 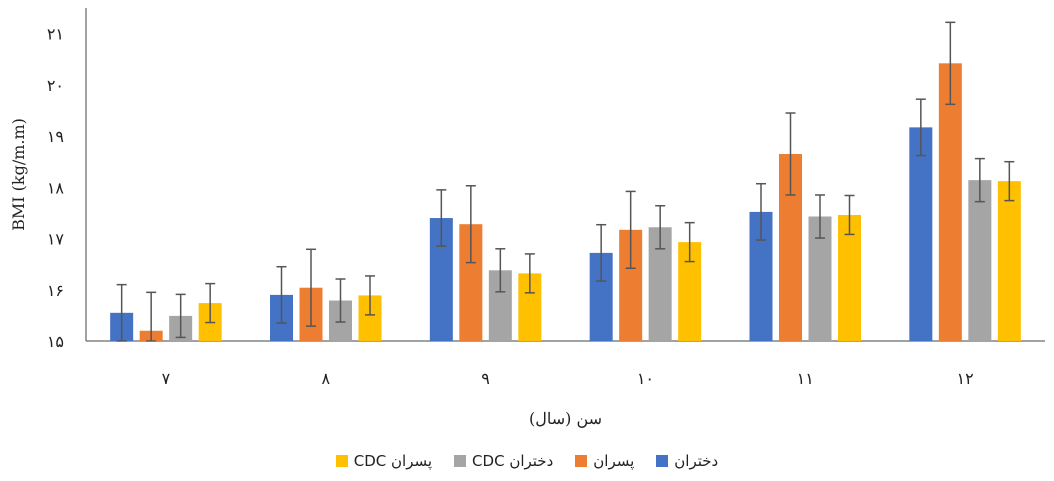 I want to click on legend-label: دختران CDC, so click(x=513, y=461).